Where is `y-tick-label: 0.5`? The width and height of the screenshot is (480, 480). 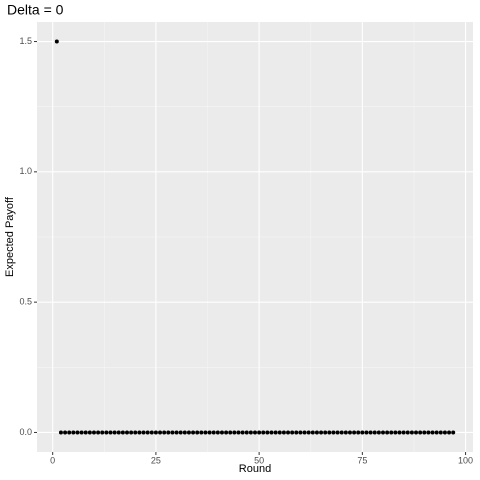 y-tick-label: 0.5 is located at coordinates (25, 302).